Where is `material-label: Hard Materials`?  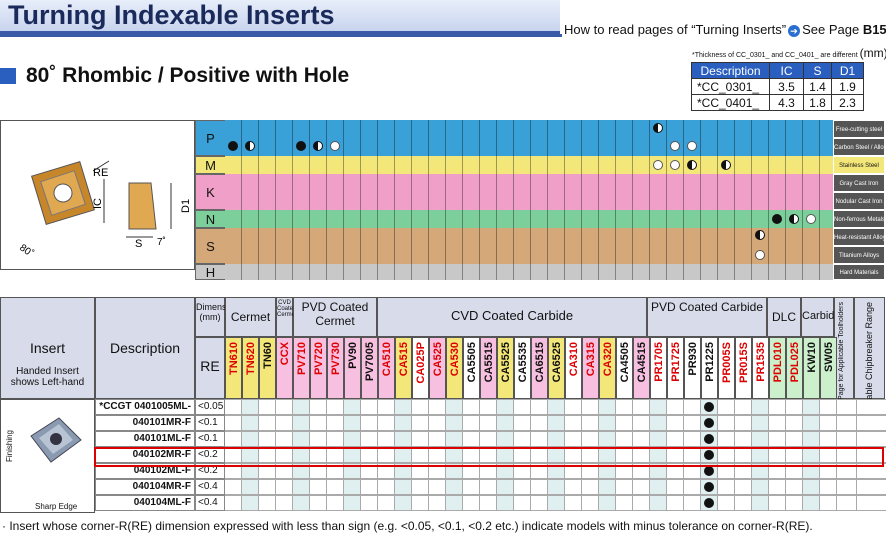 material-label: Hard Materials is located at coordinates (859, 272).